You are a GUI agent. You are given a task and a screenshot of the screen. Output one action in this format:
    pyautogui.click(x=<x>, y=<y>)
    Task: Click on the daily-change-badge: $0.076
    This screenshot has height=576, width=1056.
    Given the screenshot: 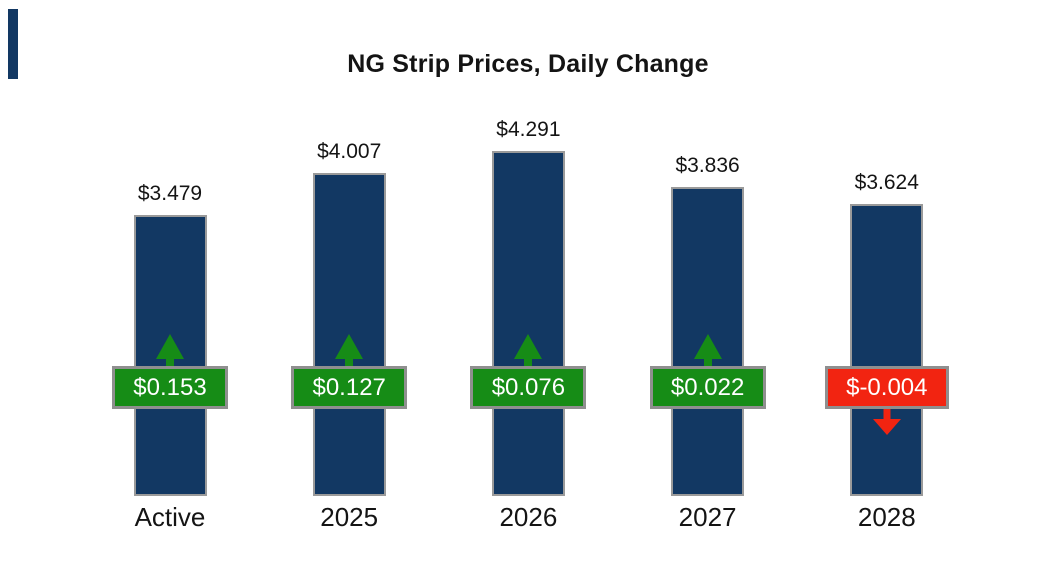 What is the action you would take?
    pyautogui.click(x=528, y=387)
    